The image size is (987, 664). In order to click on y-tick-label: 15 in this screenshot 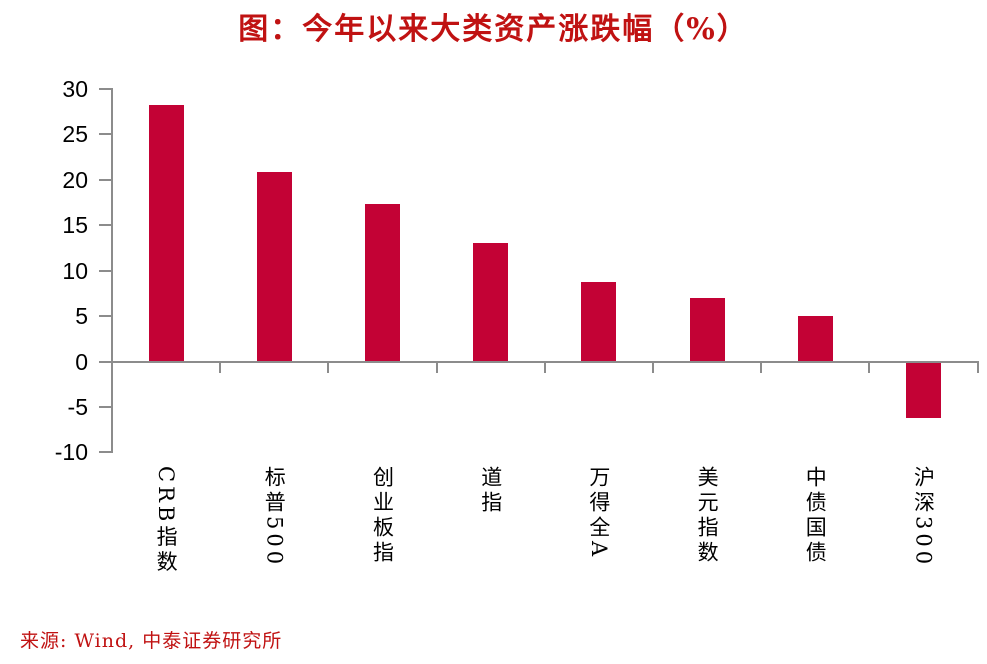, I will do `click(75, 225)`.